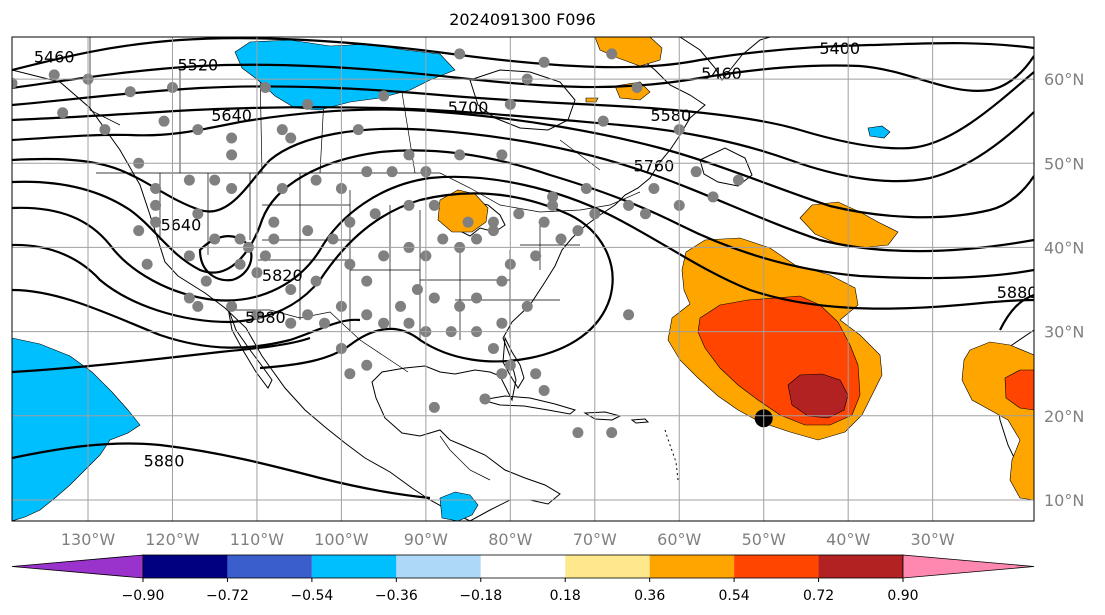 This screenshot has height=615, width=1105. Describe the element at coordinates (1064, 290) in the screenshot. I see `latitude-labels: 60°N 50°N 40°N 30°N 20°N 10°N` at that location.